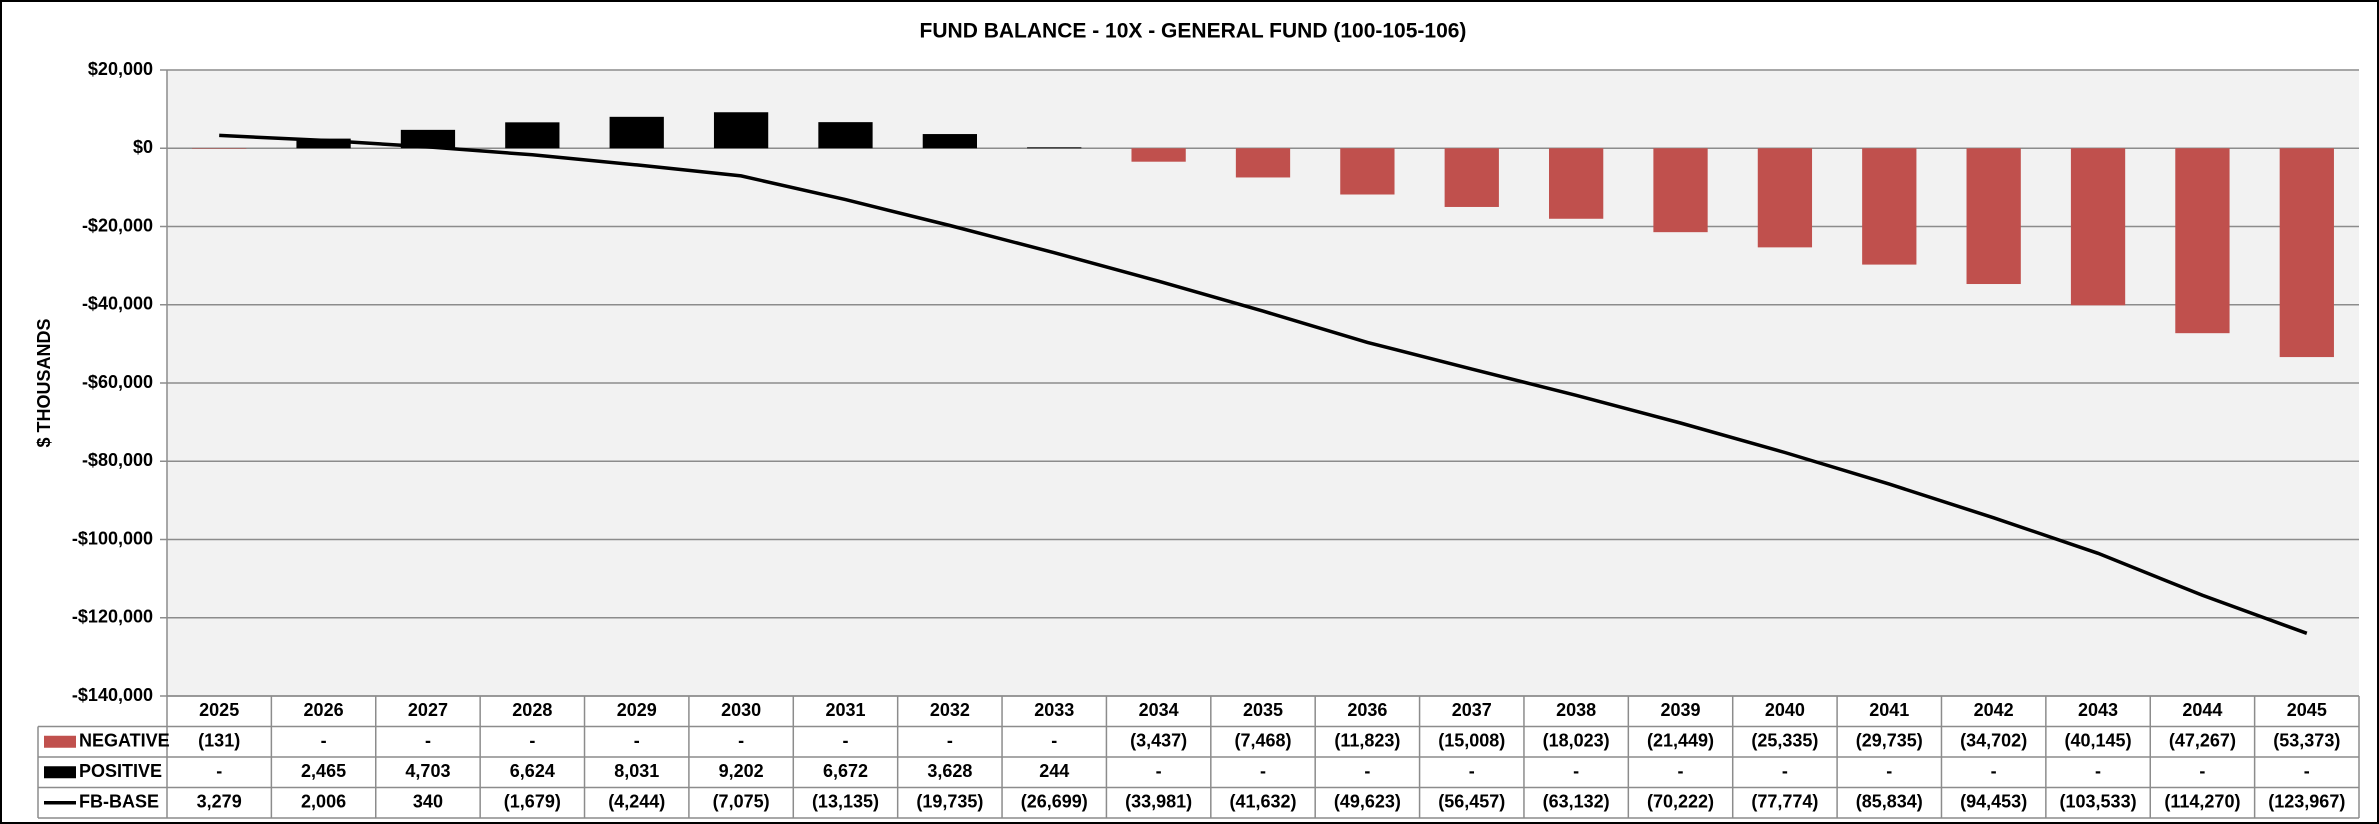 The height and width of the screenshot is (824, 2379). What do you see at coordinates (324, 710) in the screenshot?
I see `x-tick-label: 2026` at bounding box center [324, 710].